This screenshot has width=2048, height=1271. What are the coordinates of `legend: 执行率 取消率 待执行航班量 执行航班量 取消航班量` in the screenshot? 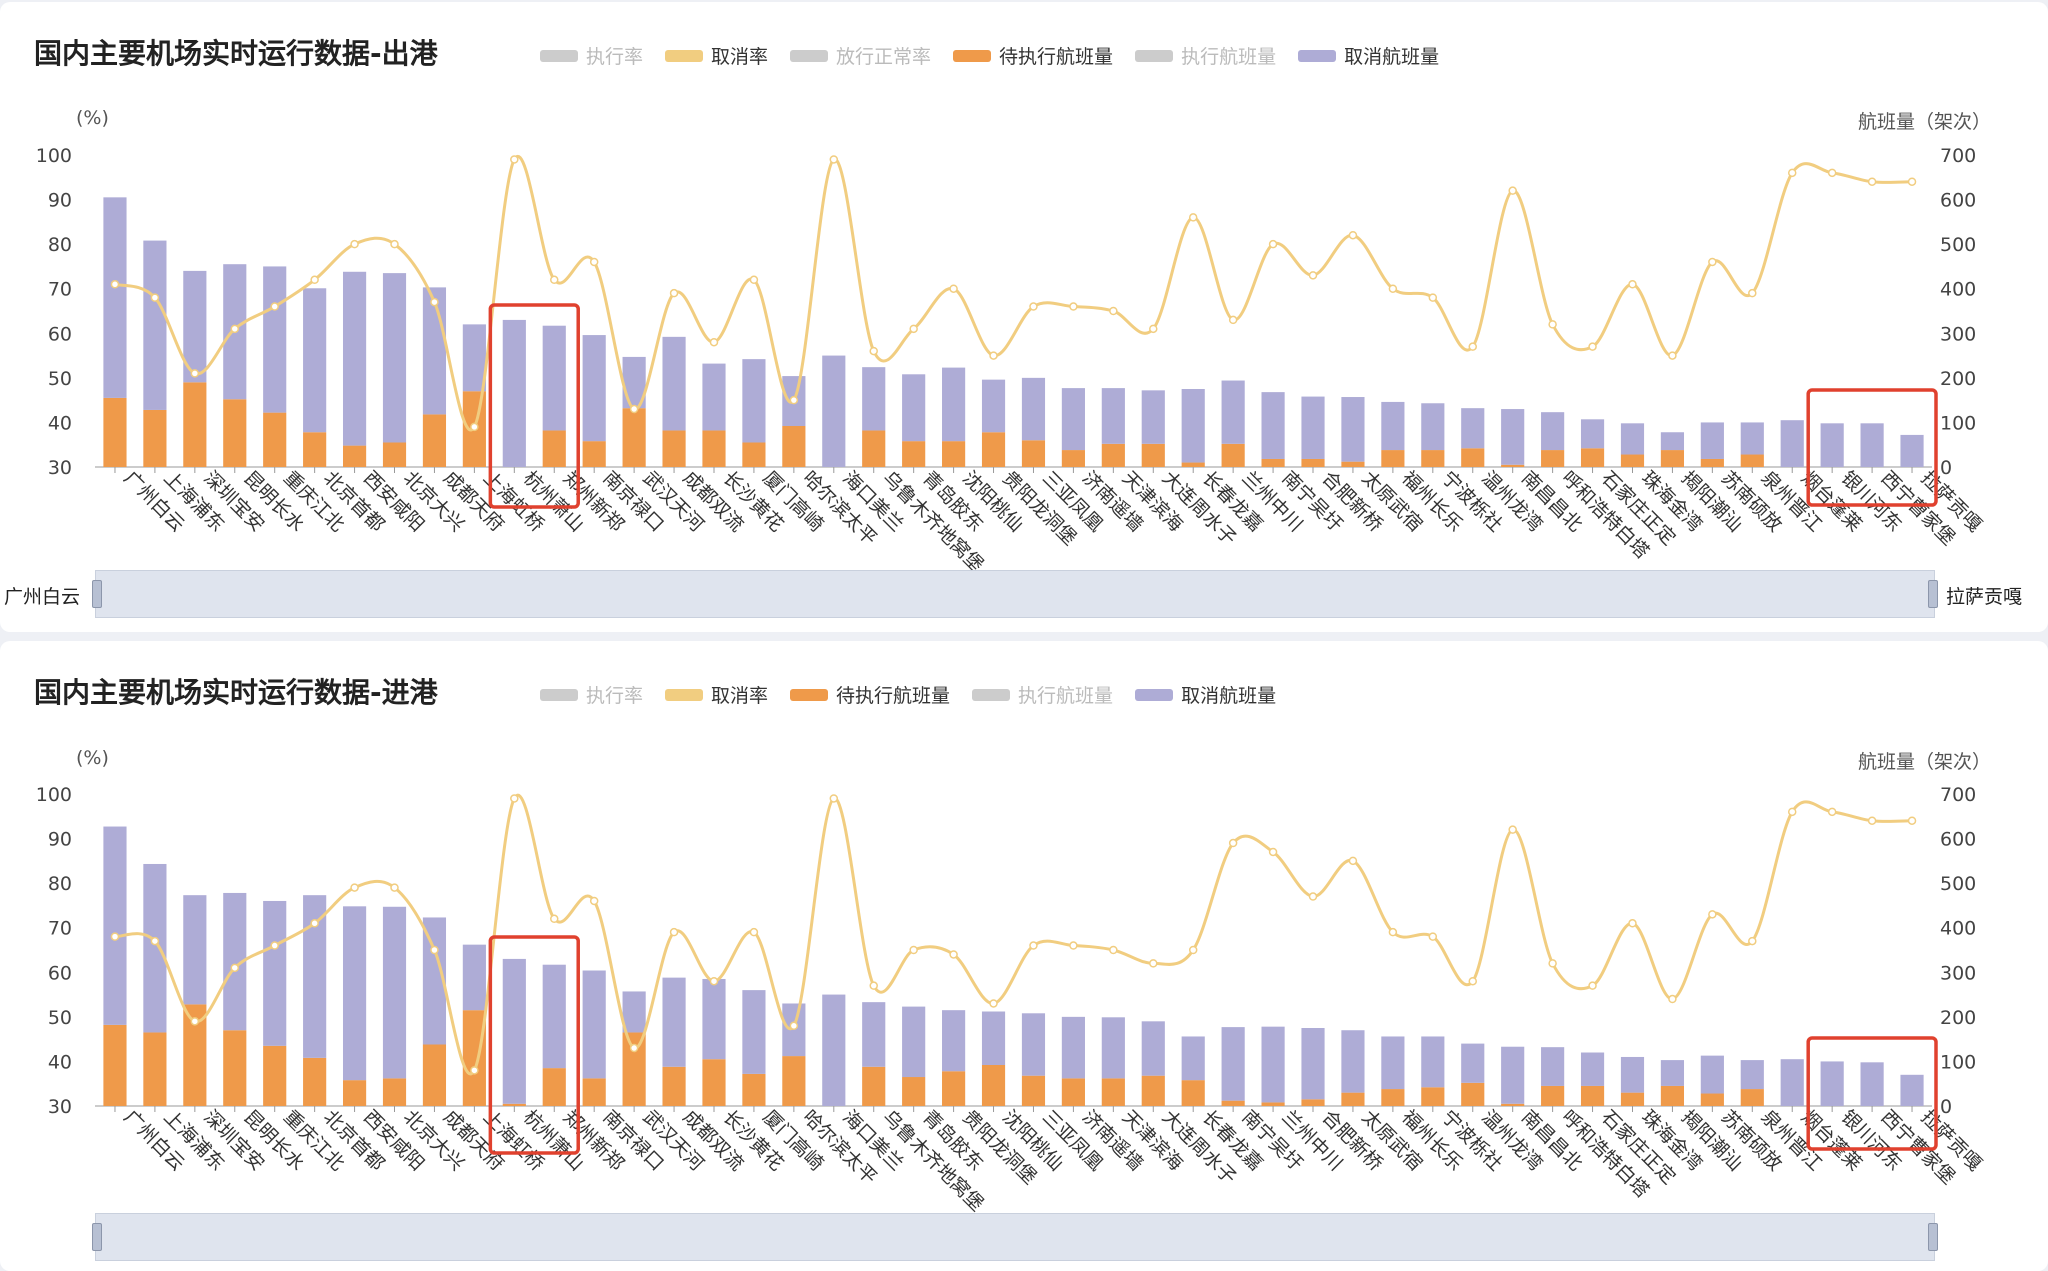 It's located at (919, 698).